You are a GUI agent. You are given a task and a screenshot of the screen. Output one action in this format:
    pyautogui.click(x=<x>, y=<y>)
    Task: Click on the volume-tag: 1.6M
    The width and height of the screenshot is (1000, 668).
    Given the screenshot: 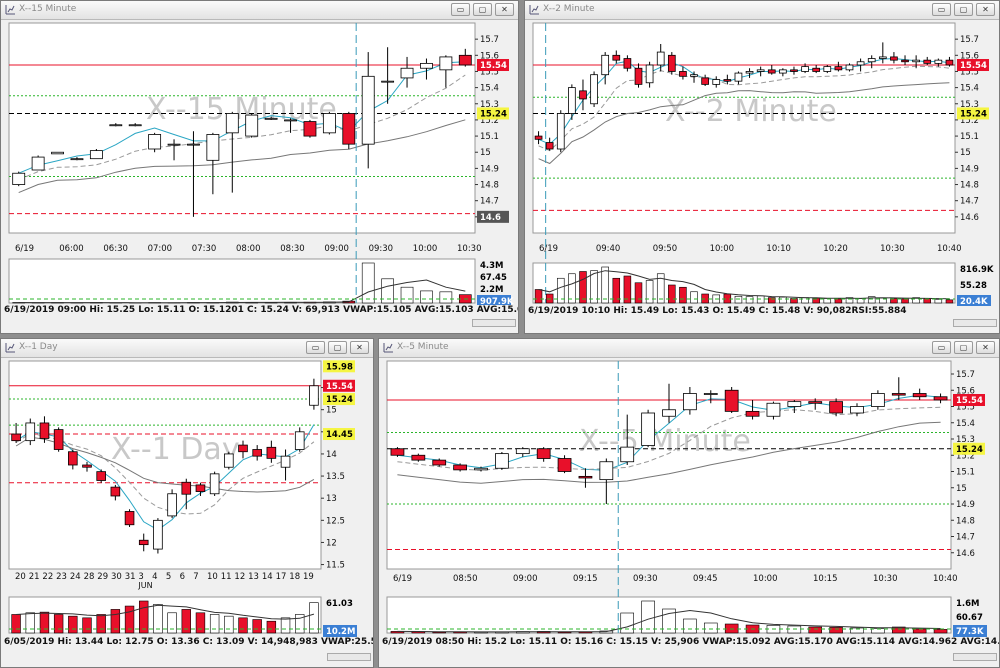 What is the action you would take?
    pyautogui.click(x=968, y=604)
    